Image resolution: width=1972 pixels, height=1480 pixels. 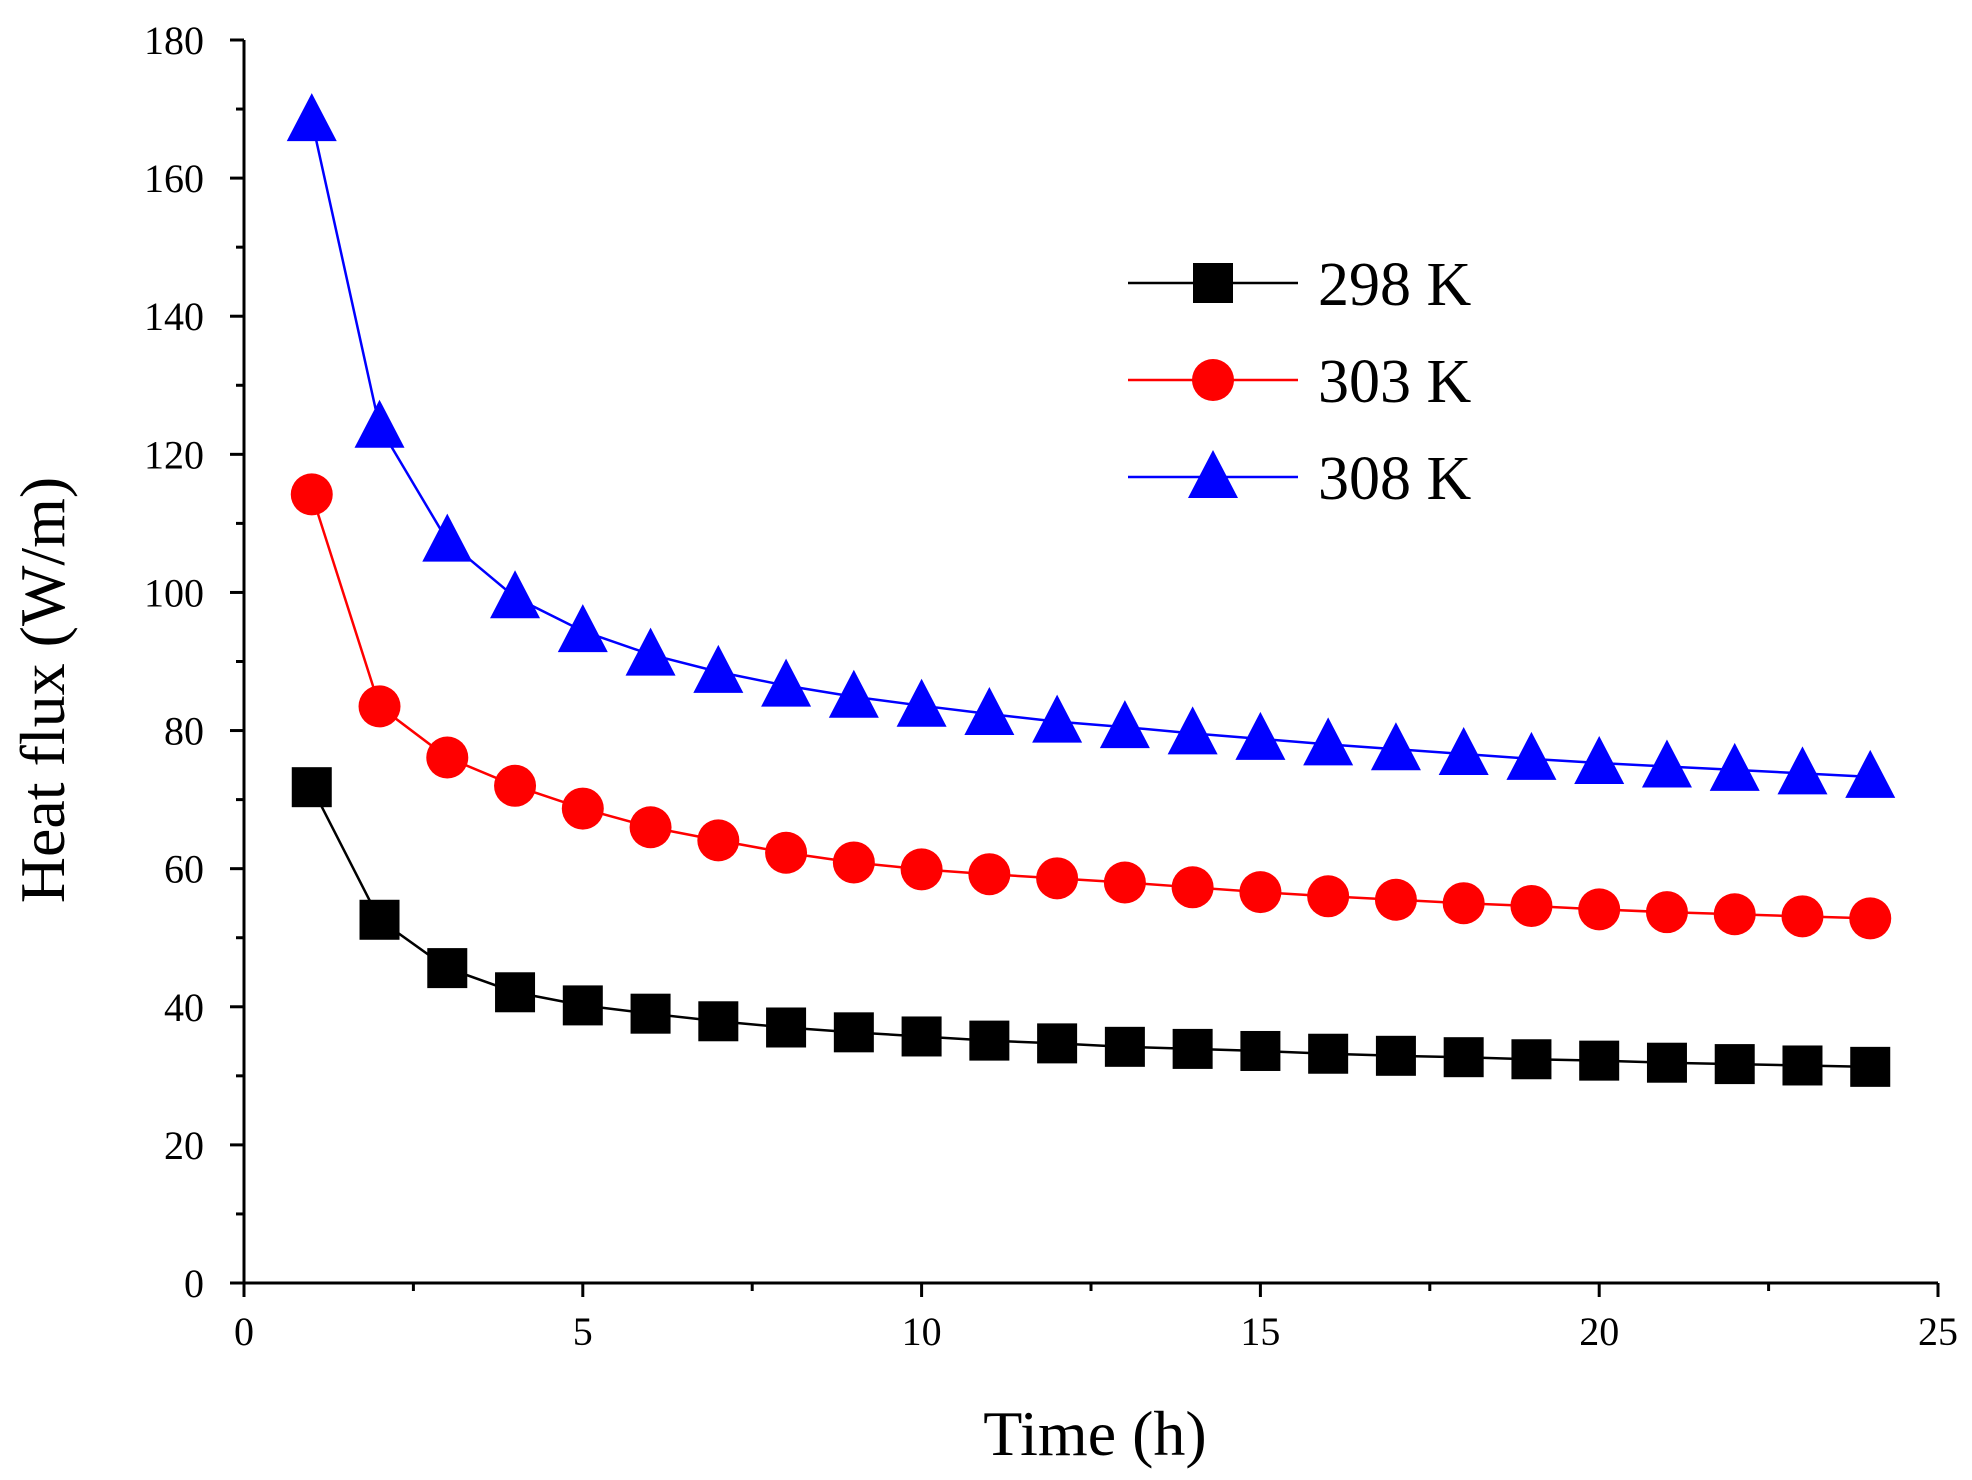 What do you see at coordinates (1300, 285) in the screenshot?
I see `legend-item: 298 K` at bounding box center [1300, 285].